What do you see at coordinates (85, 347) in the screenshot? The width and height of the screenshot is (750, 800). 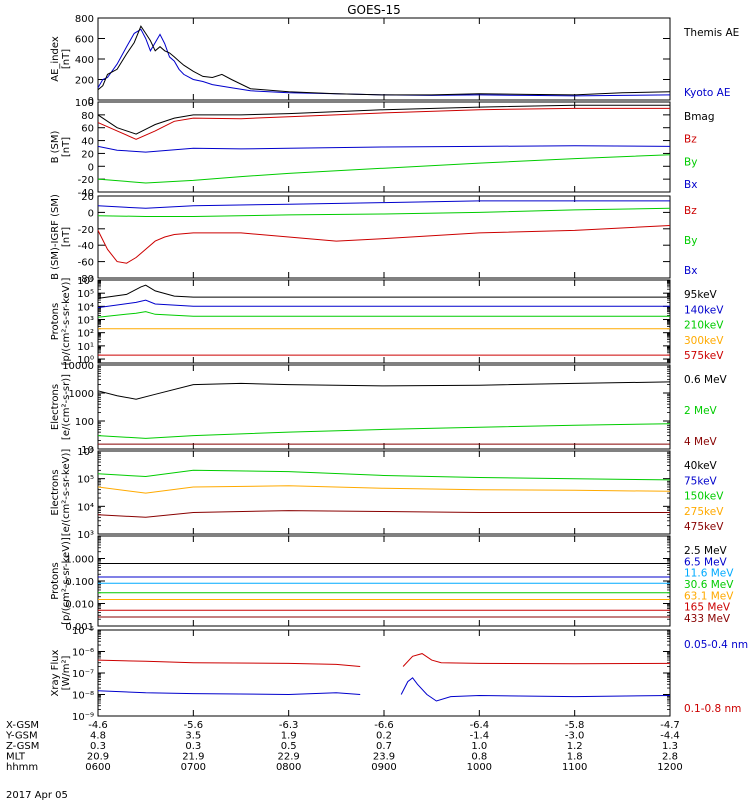 I see `y-tick-label: 10¹` at bounding box center [85, 347].